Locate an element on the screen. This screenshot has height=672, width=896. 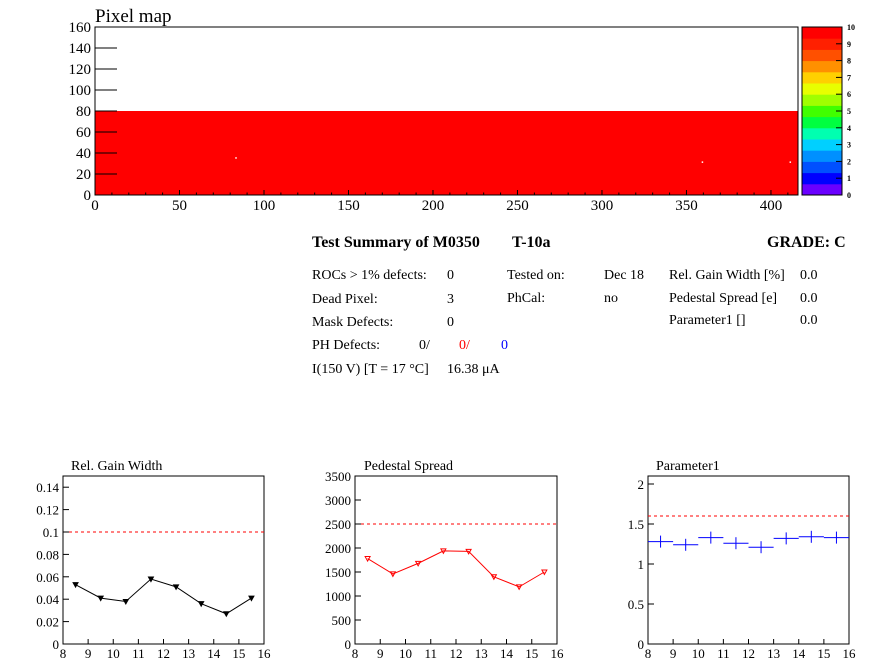
y-tick-label: 0.08 is located at coordinates (47, 554).